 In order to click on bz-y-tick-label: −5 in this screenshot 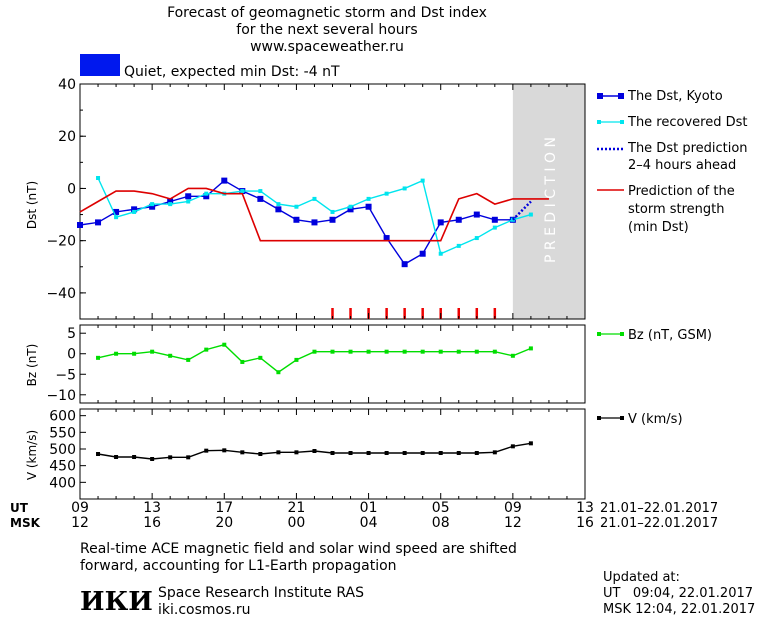, I will do `click(65, 375)`.